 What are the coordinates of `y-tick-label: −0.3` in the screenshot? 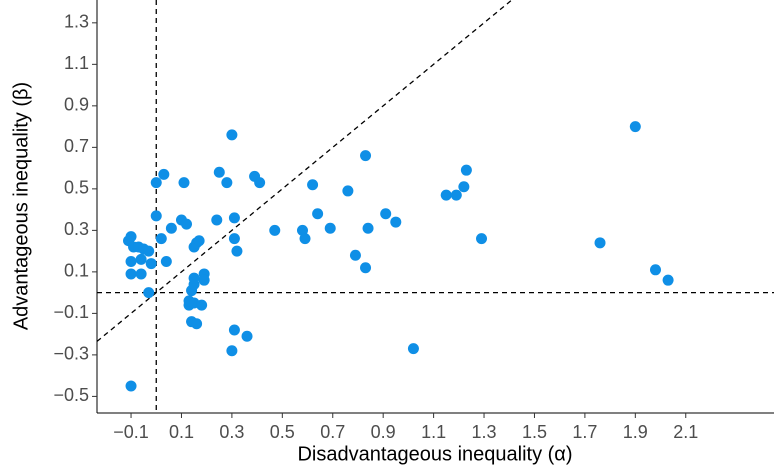 It's located at (71, 354).